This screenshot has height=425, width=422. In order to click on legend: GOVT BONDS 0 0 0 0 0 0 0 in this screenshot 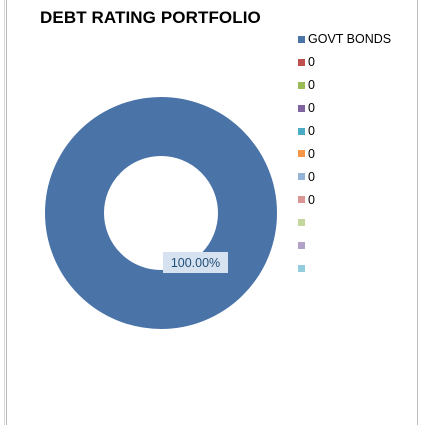, I will do `click(344, 154)`.